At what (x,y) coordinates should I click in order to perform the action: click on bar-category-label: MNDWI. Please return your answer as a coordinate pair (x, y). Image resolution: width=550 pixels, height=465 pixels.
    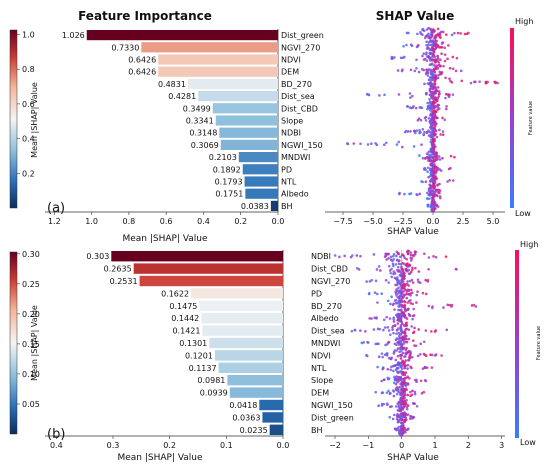
    Looking at the image, I should click on (325, 343).